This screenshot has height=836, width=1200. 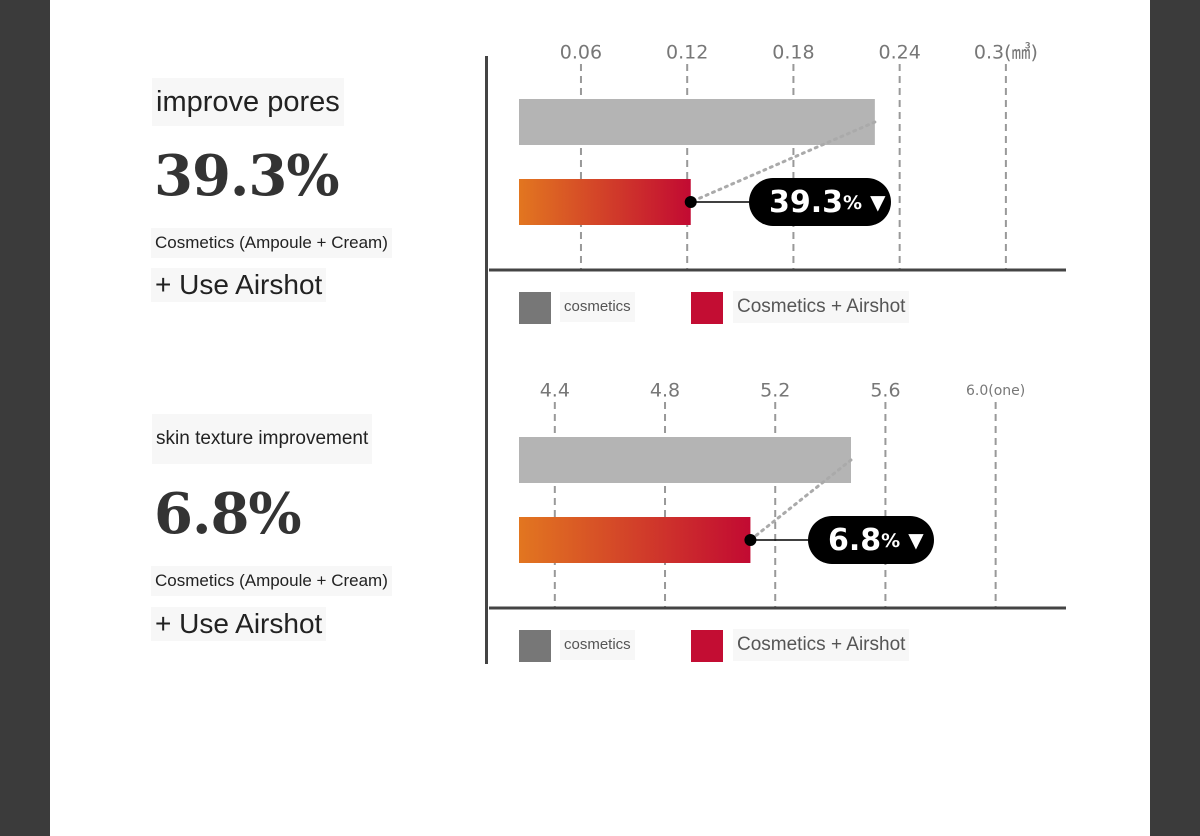 I want to click on tick-label: 4.4, so click(x=555, y=391).